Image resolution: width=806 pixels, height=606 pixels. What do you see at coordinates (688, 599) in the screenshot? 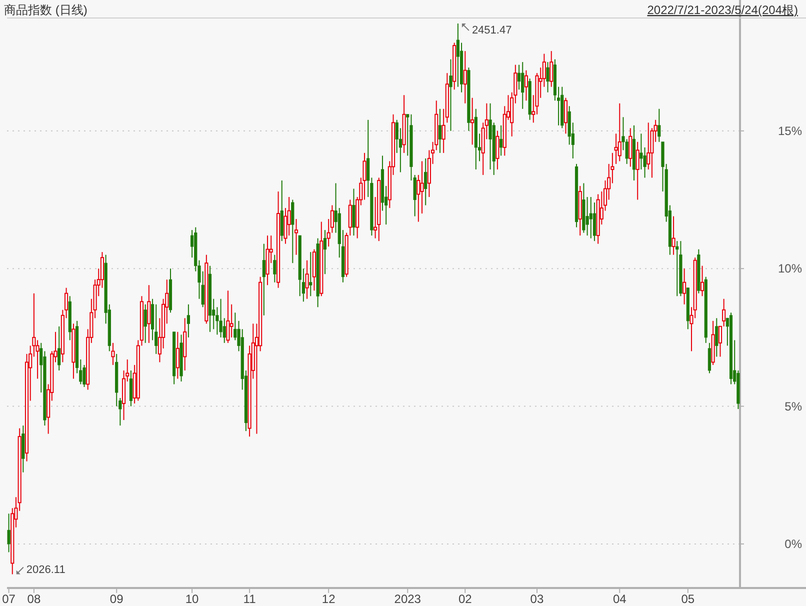
I see `x-tick-label: 05` at bounding box center [688, 599].